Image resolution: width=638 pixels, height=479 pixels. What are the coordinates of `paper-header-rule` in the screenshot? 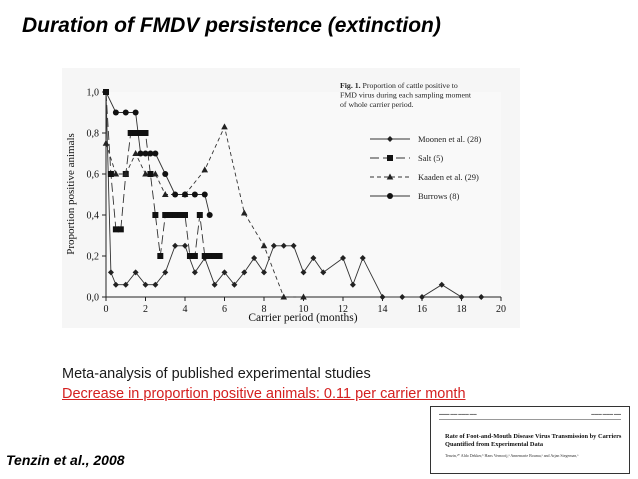 It's located at (530, 419).